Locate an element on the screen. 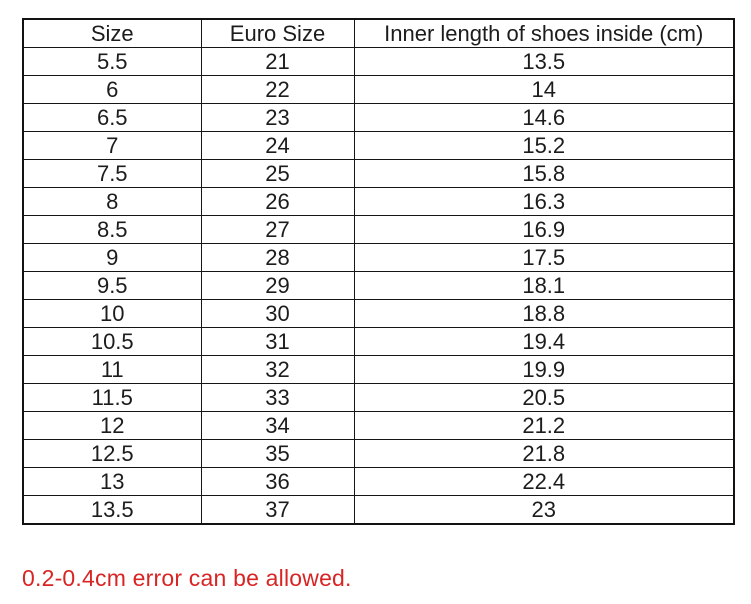  table-row: 10 30 18.8 is located at coordinates (378, 313).